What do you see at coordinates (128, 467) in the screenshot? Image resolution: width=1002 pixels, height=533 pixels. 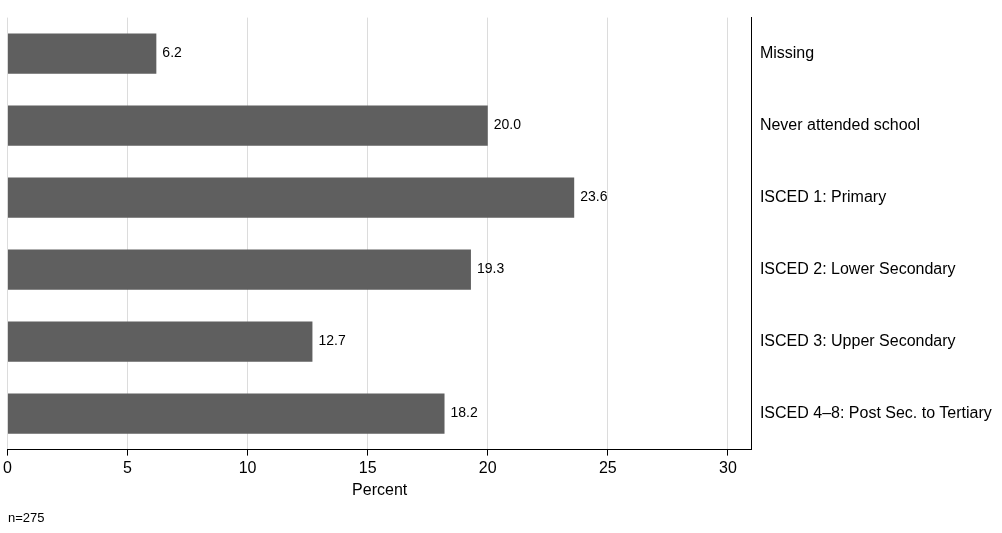 I see `x-tick-label: 5` at bounding box center [128, 467].